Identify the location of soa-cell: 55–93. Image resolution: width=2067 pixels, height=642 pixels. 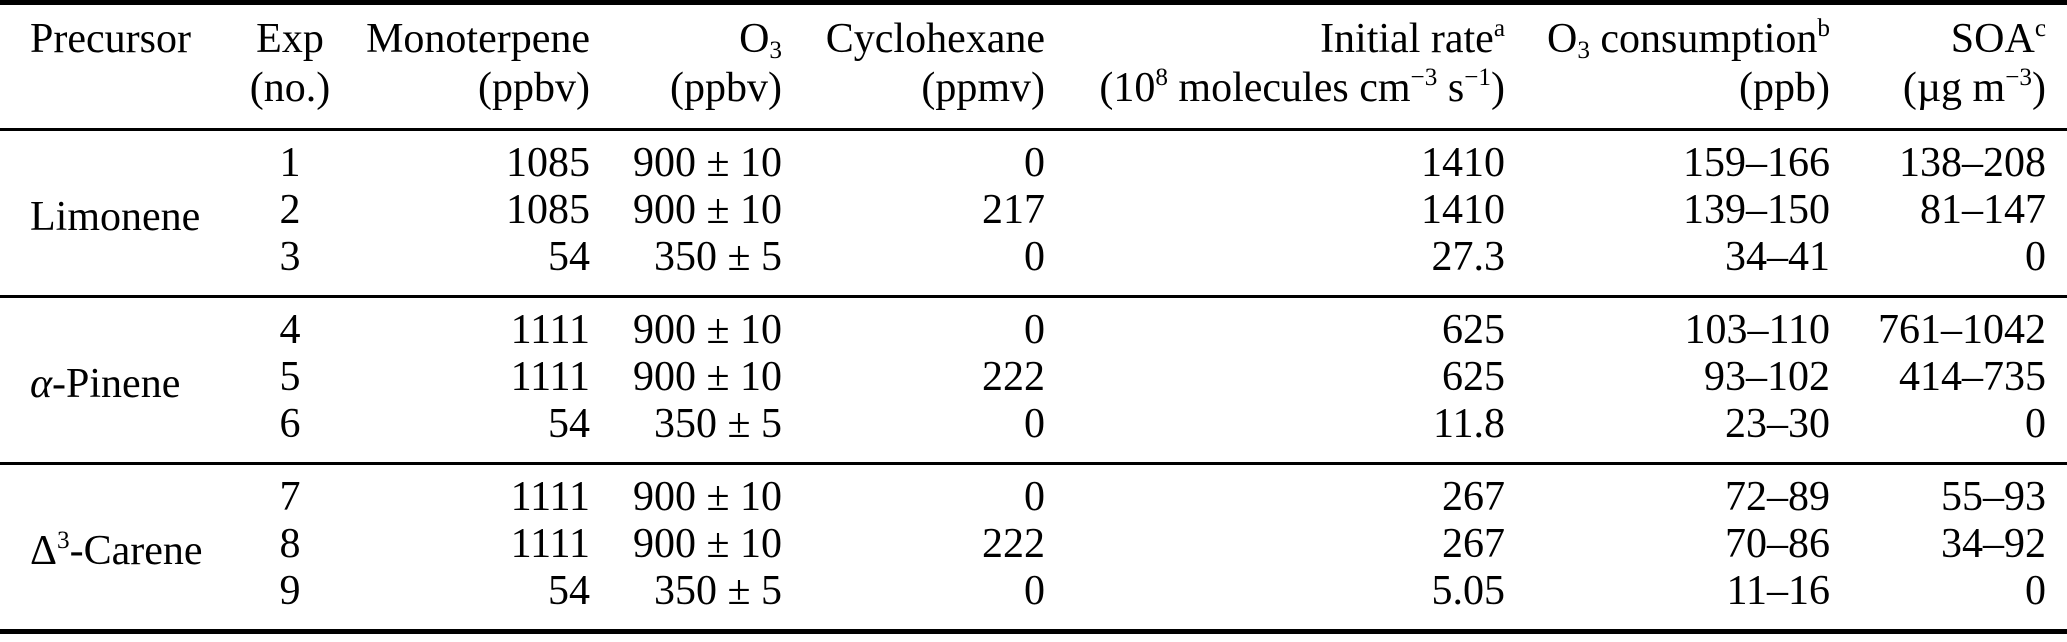
(1993, 497).